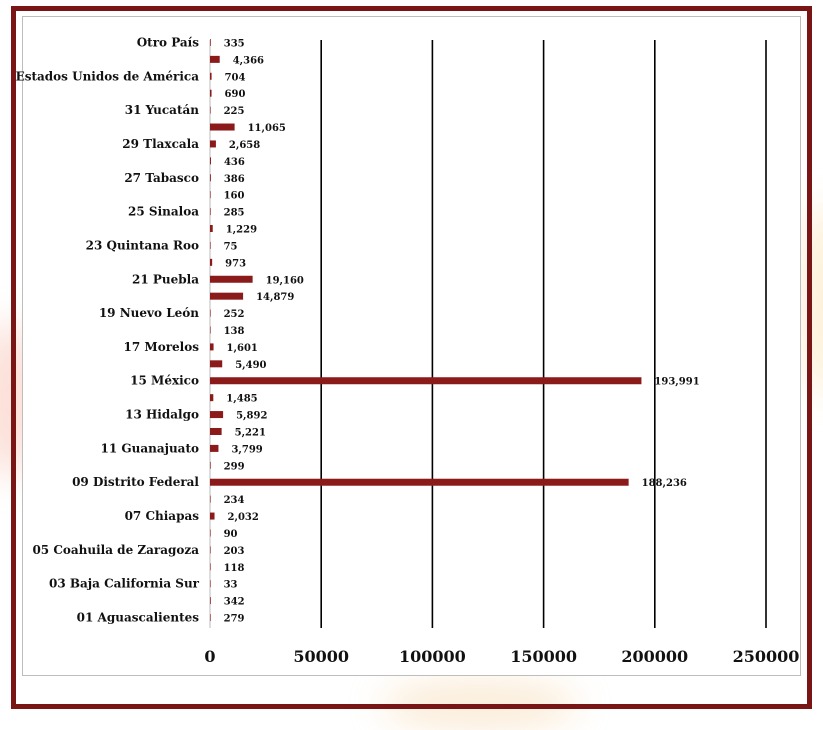 The width and height of the screenshot is (823, 730). I want to click on data-label: 160, so click(234, 196).